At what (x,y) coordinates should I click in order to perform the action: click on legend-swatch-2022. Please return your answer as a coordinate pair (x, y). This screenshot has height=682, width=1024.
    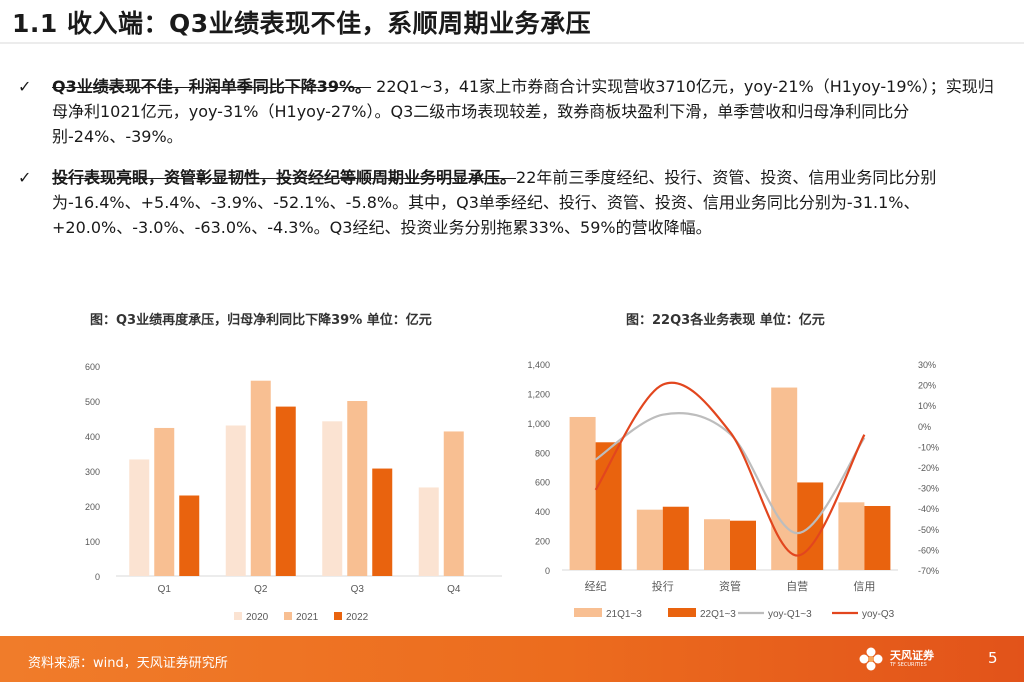
    Looking at the image, I should click on (338, 616).